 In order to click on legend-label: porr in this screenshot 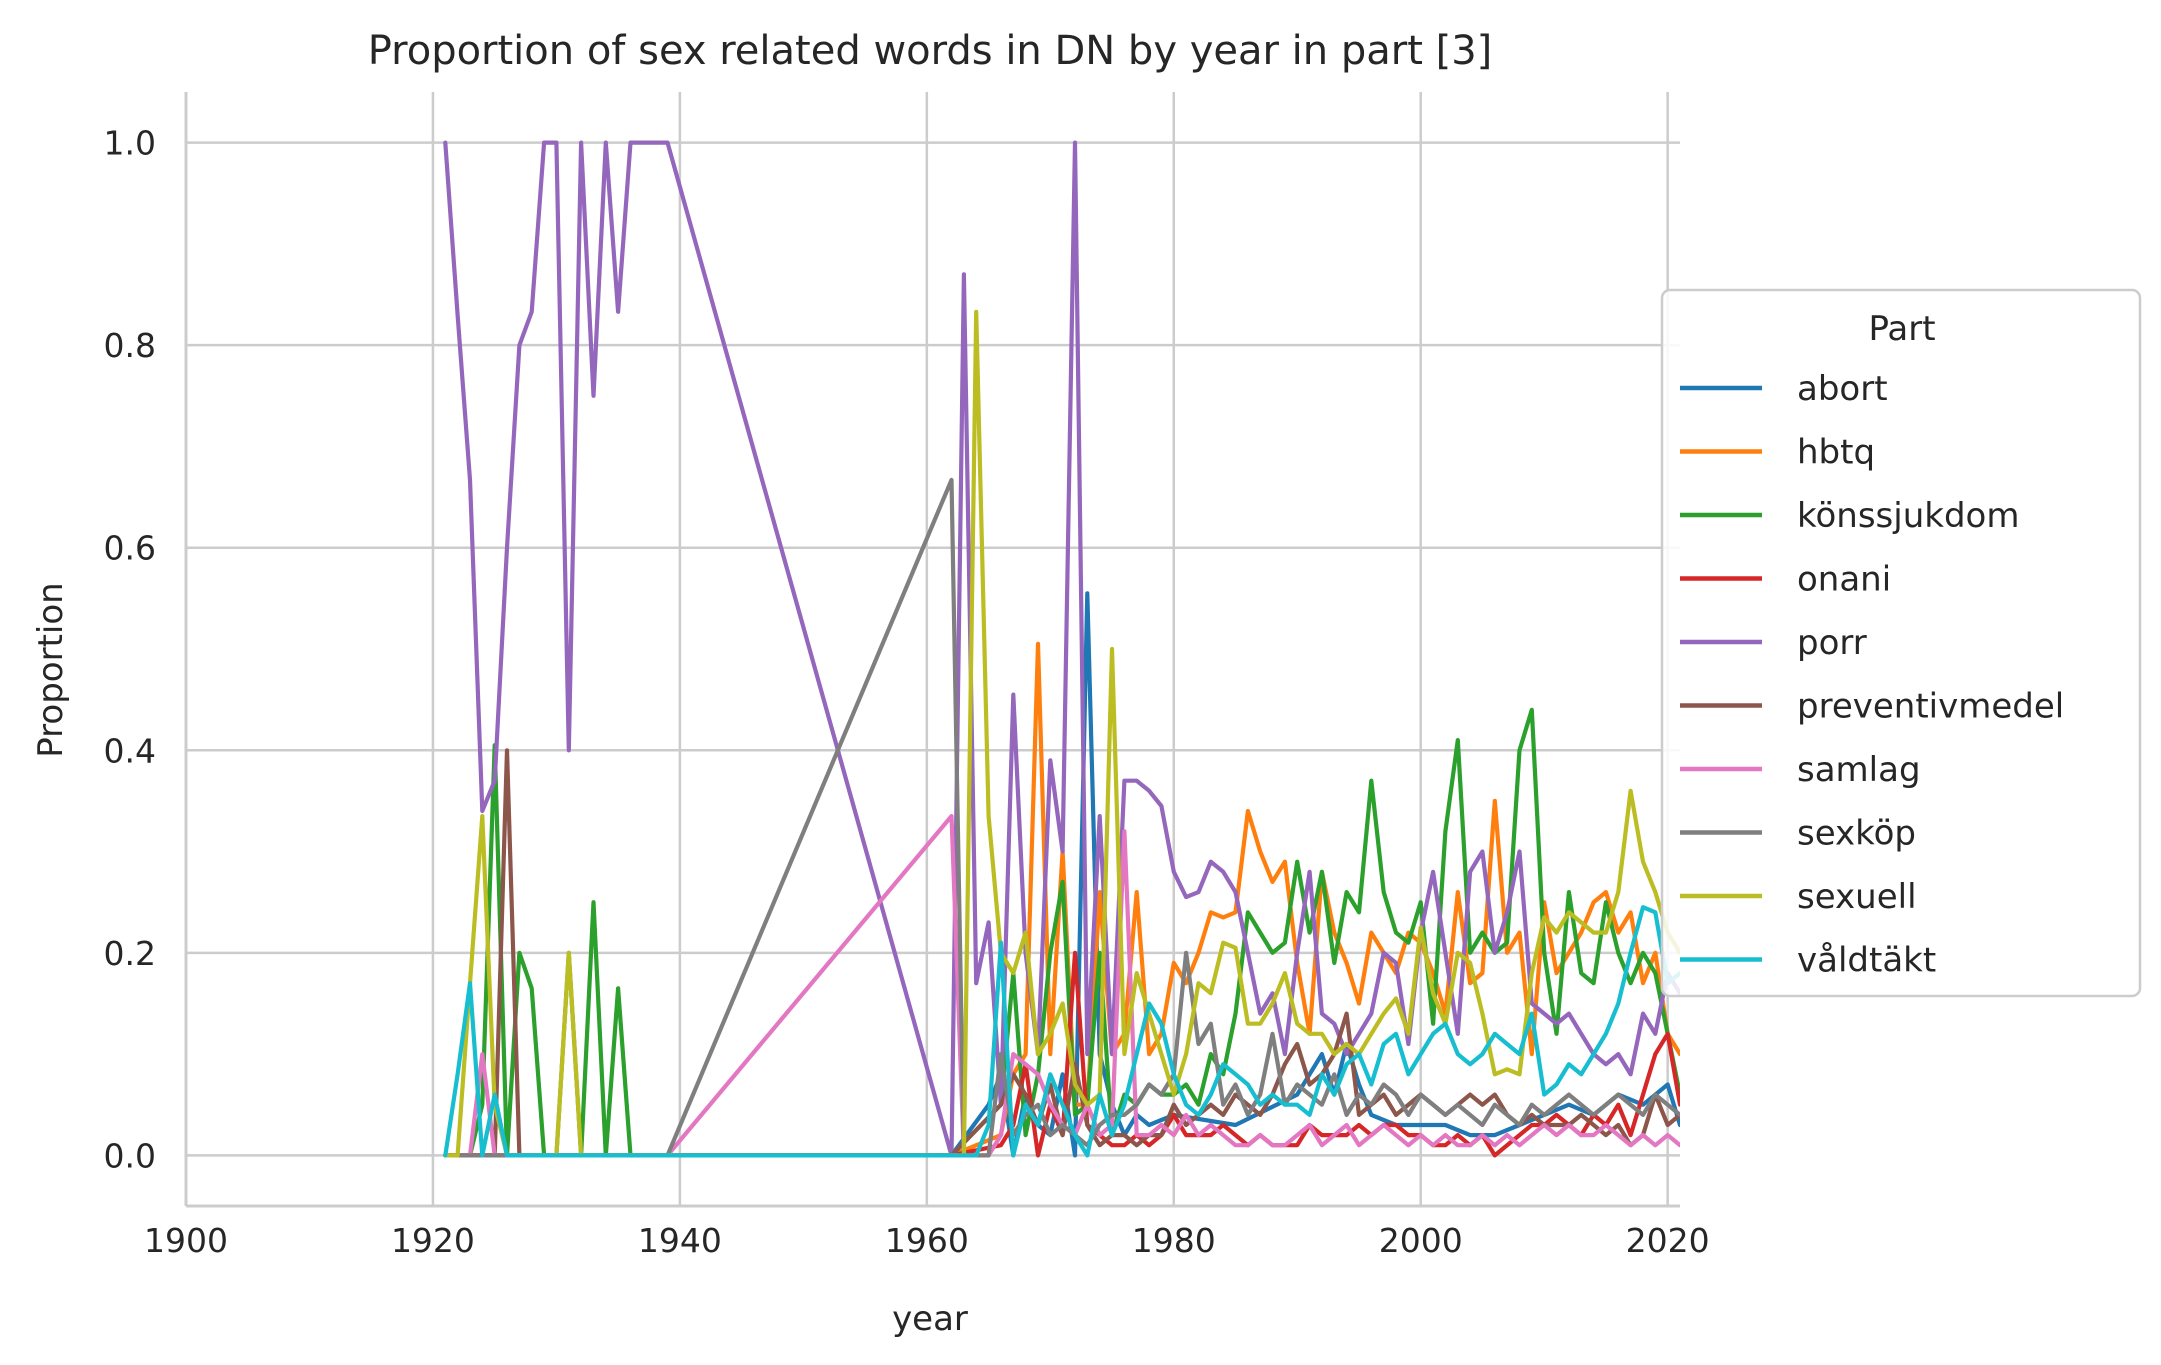, I will do `click(1832, 643)`.